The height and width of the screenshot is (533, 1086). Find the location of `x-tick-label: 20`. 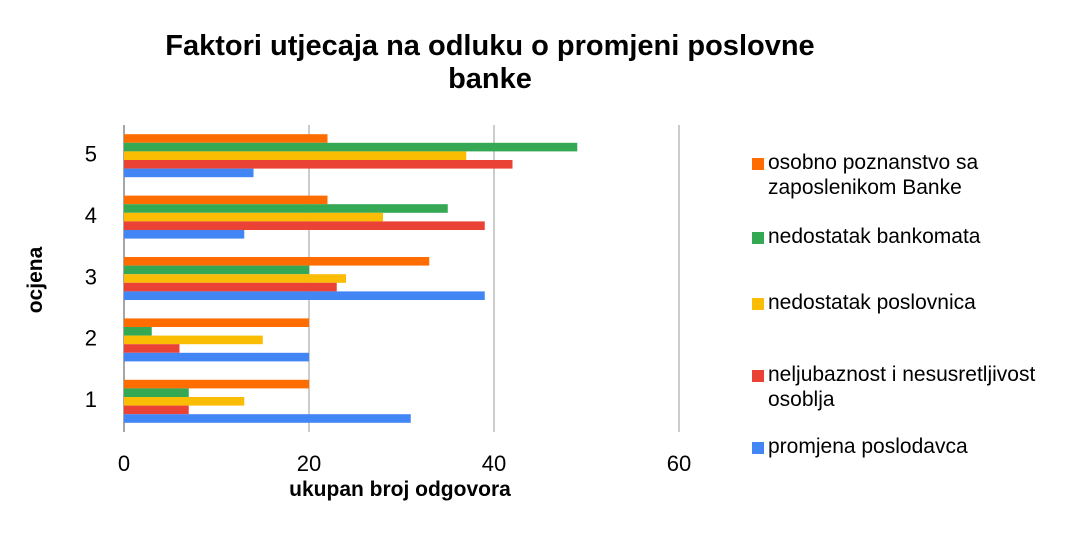

x-tick-label: 20 is located at coordinates (309, 463).